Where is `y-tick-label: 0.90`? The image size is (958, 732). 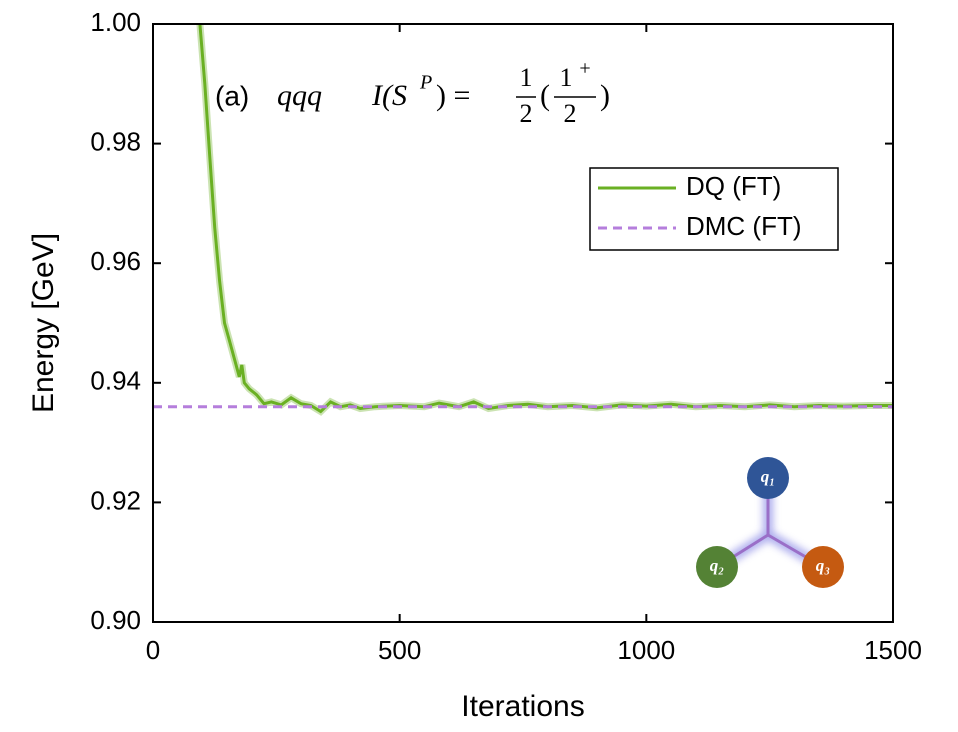 y-tick-label: 0.90 is located at coordinates (115, 620).